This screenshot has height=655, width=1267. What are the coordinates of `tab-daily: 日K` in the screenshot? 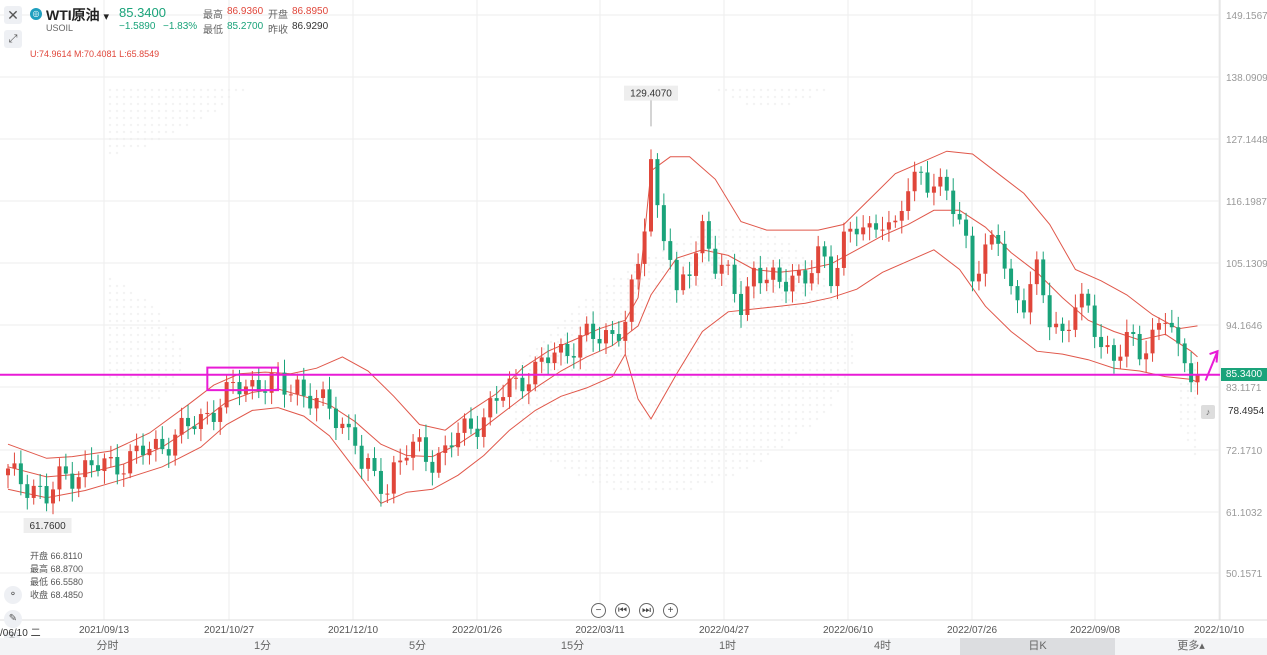 It's located at (1037, 646).